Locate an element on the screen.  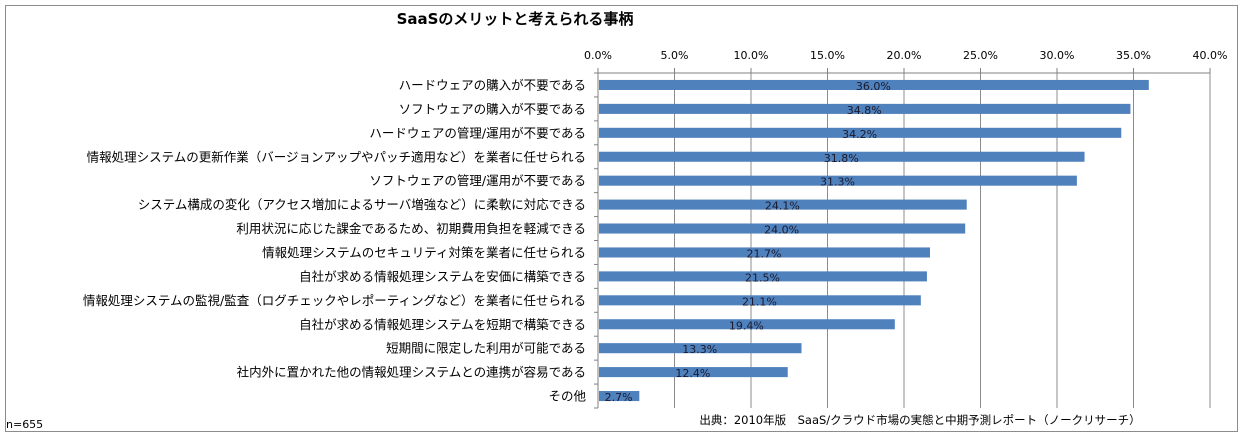
category-label: 自社が求める情報処理システムを安価に構築できる is located at coordinates (442, 276).